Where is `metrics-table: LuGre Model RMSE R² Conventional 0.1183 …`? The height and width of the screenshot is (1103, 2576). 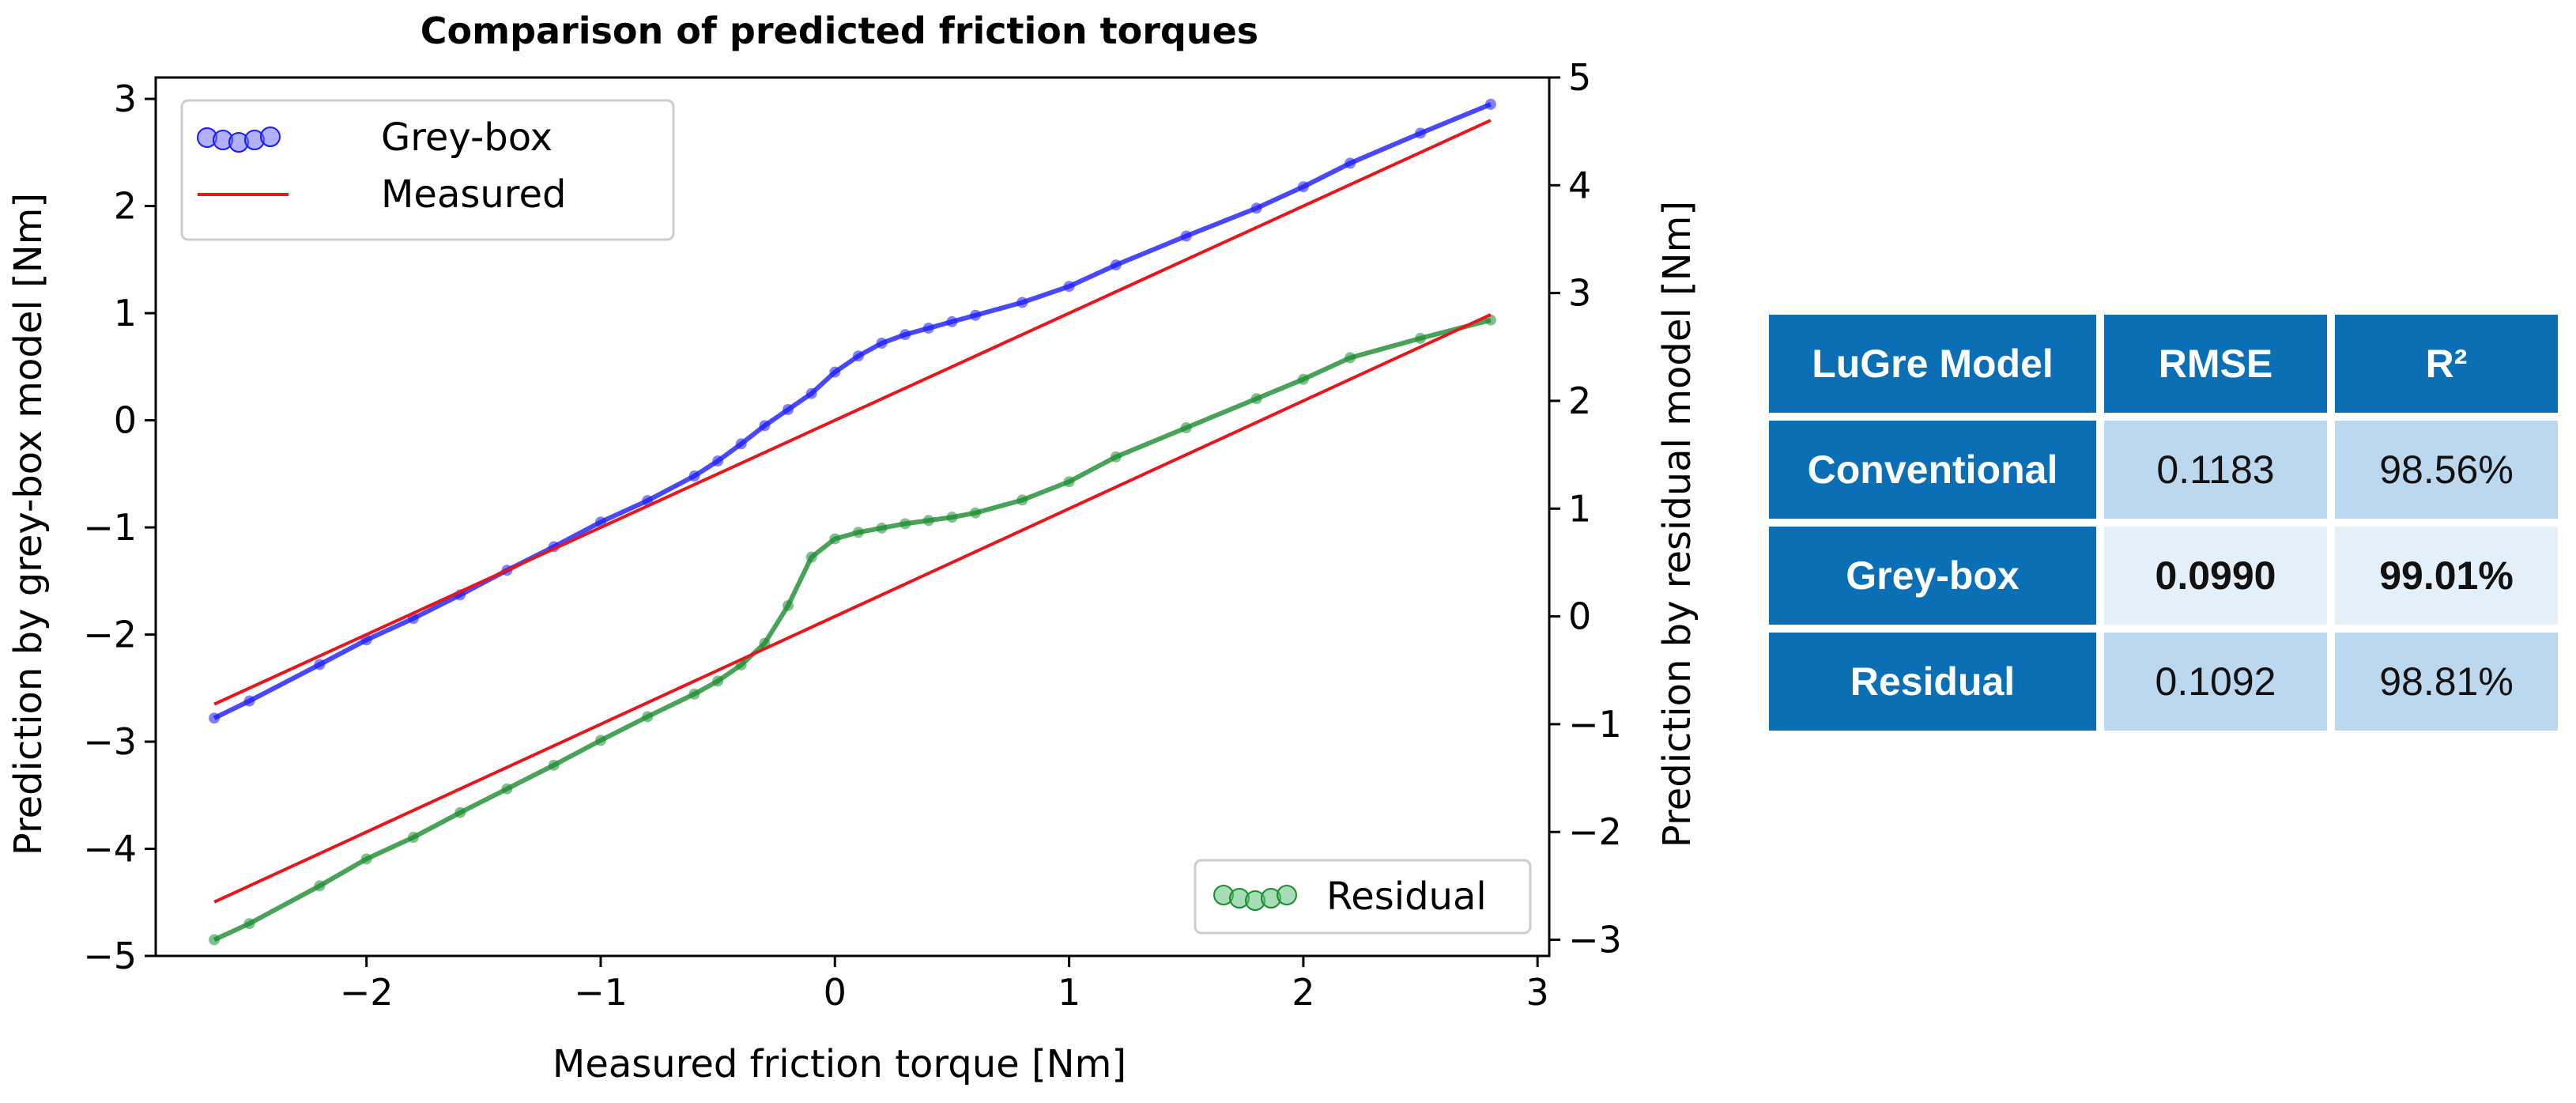 metrics-table: LuGre Model RMSE R² Conventional 0.1183 … is located at coordinates (2163, 522).